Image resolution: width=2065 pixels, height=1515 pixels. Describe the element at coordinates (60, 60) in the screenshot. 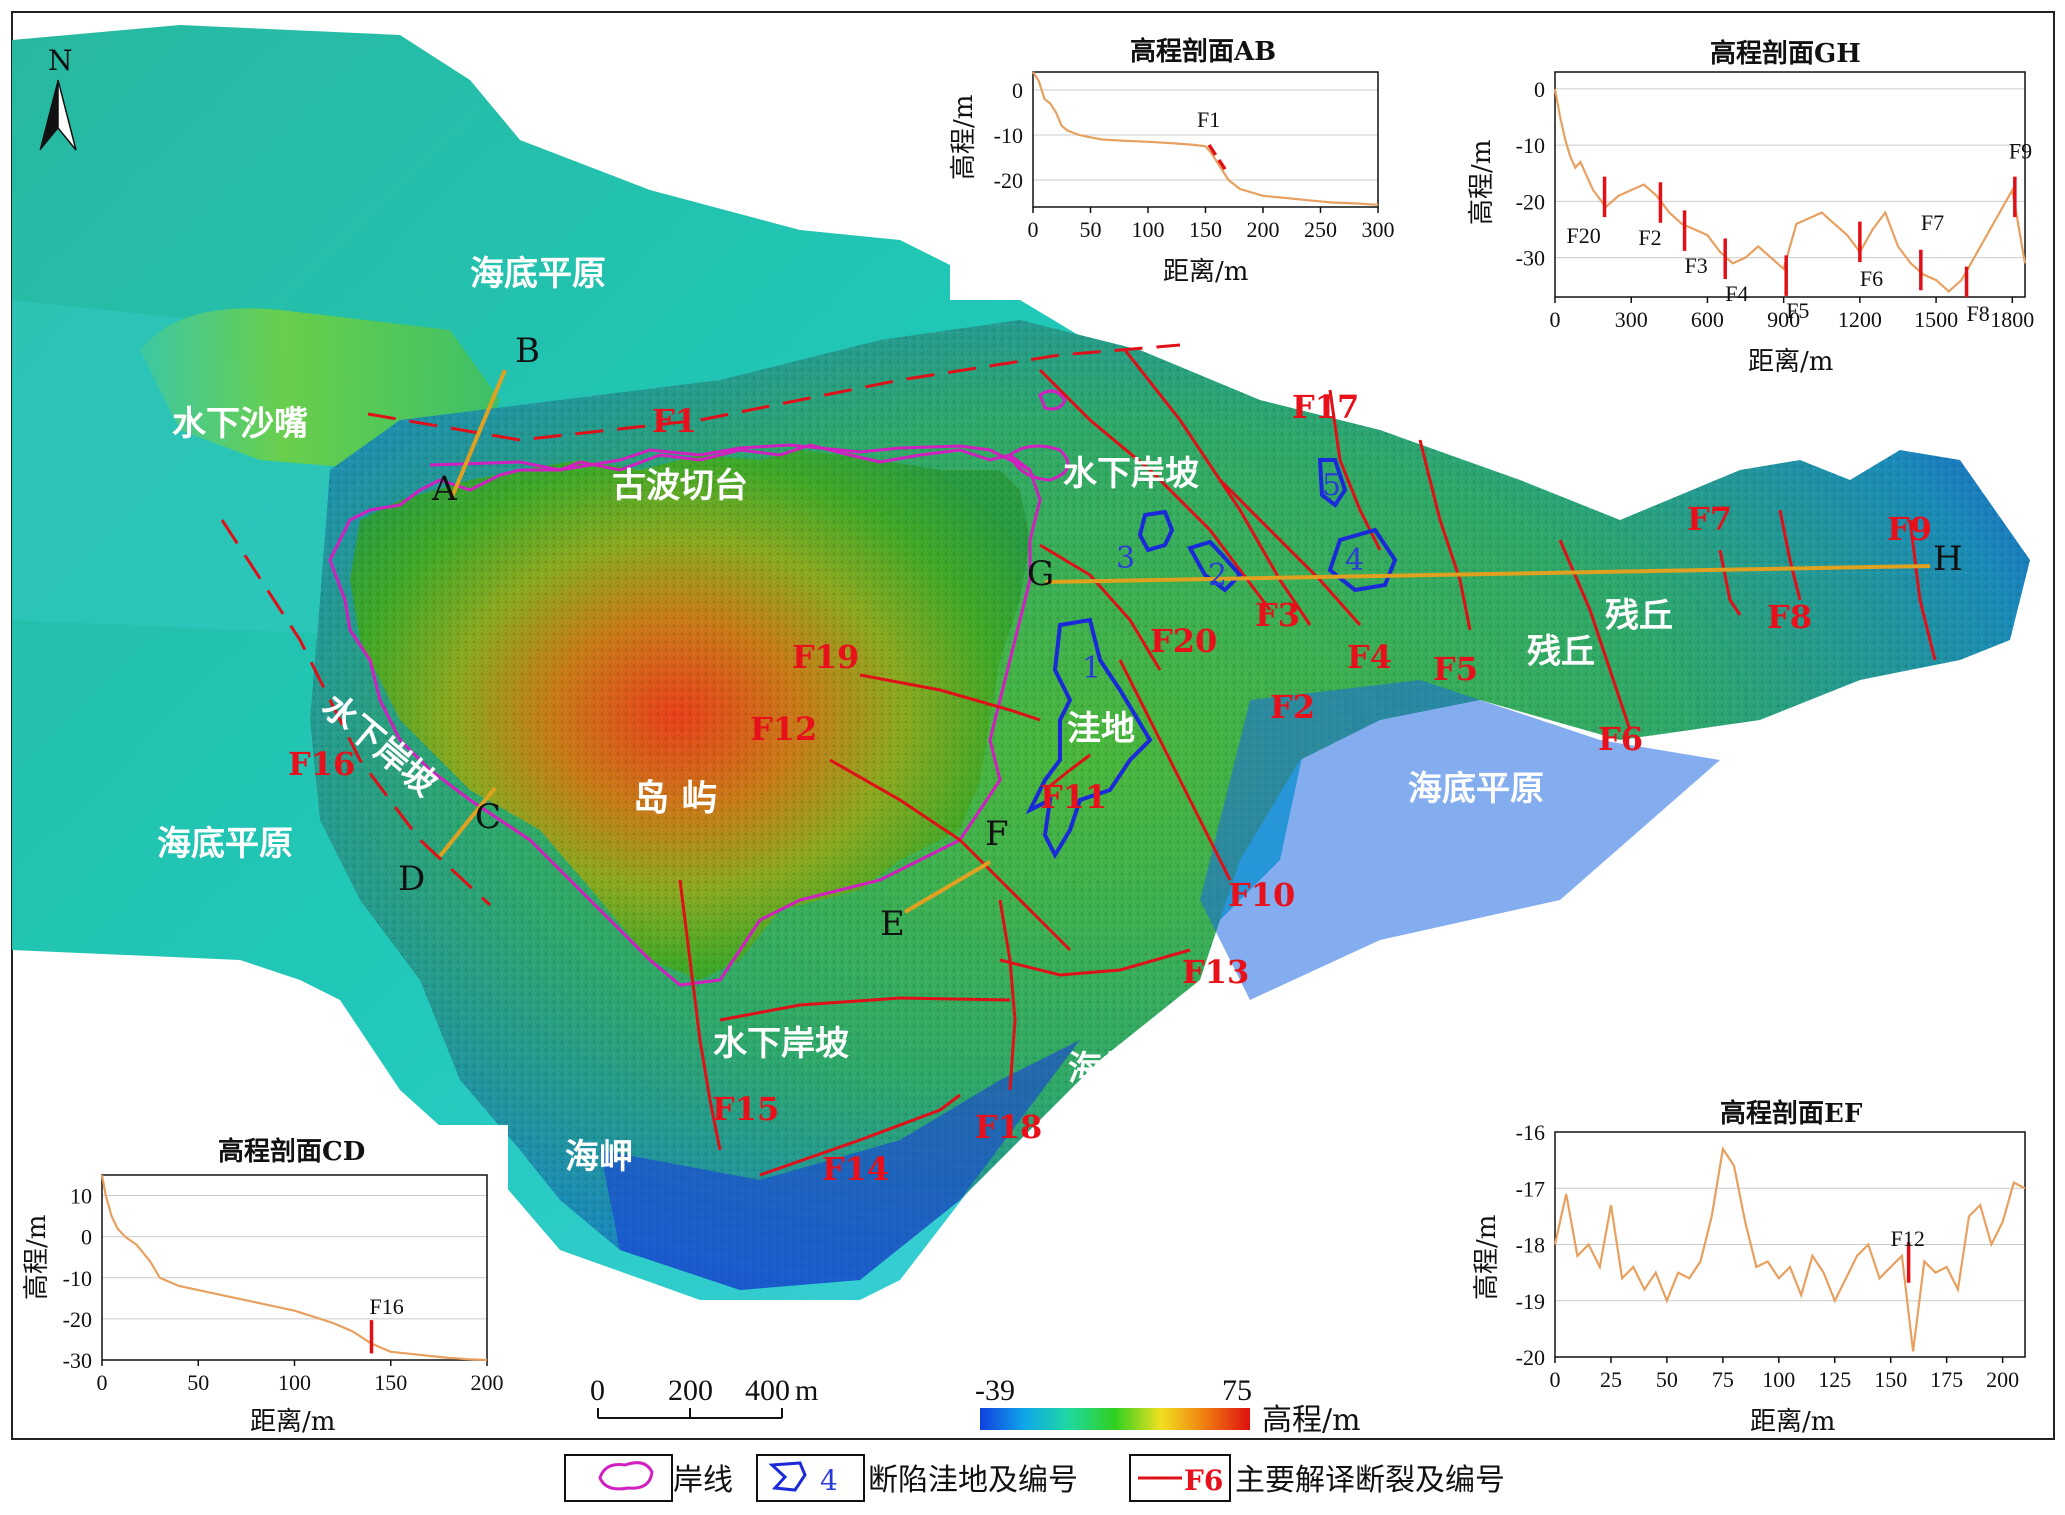

I see `north-label: N` at that location.